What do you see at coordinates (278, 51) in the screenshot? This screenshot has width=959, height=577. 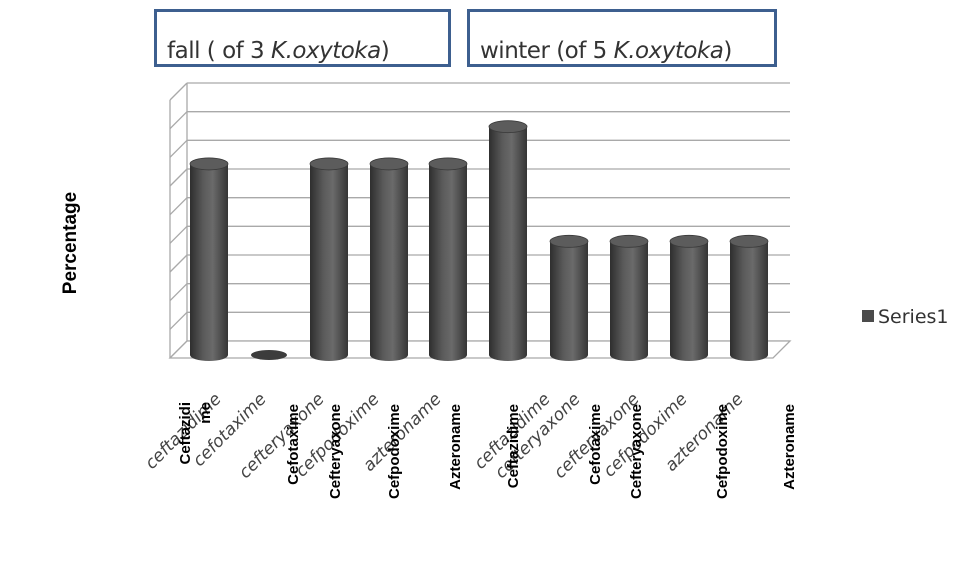 I see `fall-season-label: fall ( of 3 K.oxytoka)` at bounding box center [278, 51].